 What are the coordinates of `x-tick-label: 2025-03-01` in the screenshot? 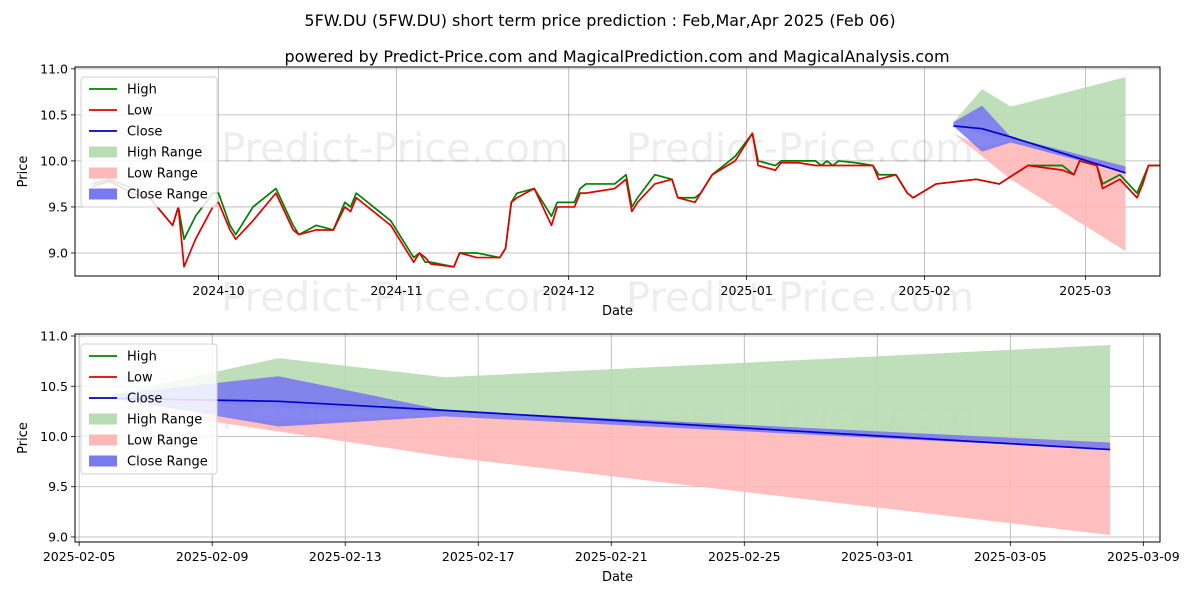 It's located at (877, 556).